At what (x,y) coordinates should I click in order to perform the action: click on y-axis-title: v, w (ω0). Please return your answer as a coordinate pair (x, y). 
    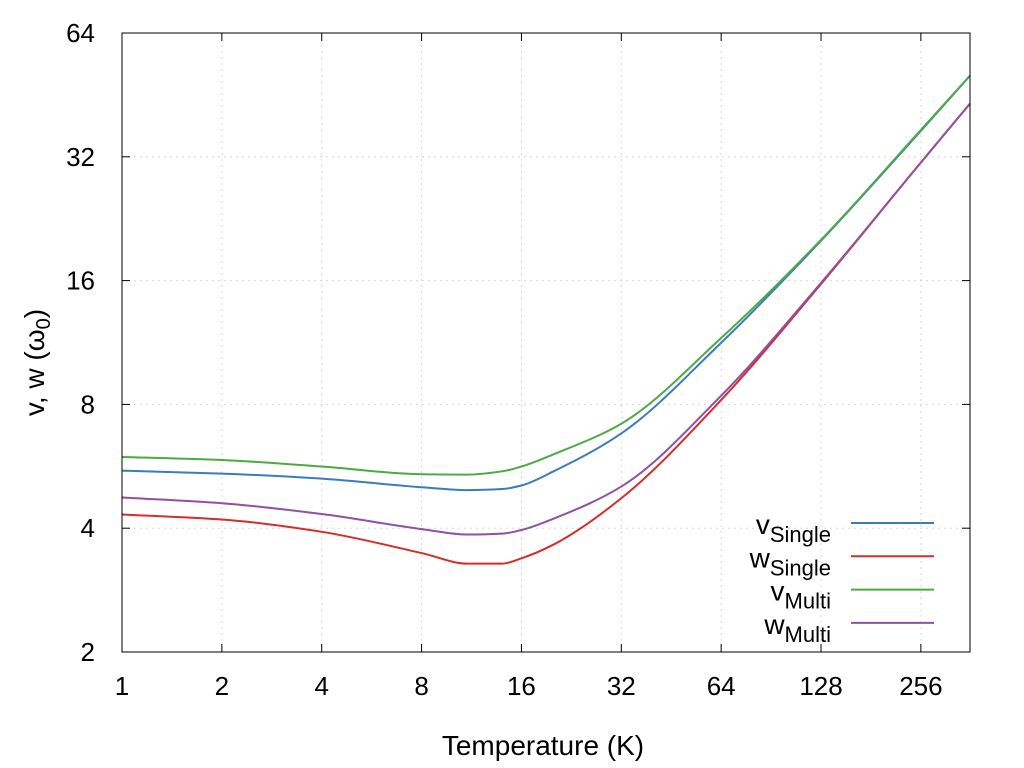
    Looking at the image, I should click on (37, 362).